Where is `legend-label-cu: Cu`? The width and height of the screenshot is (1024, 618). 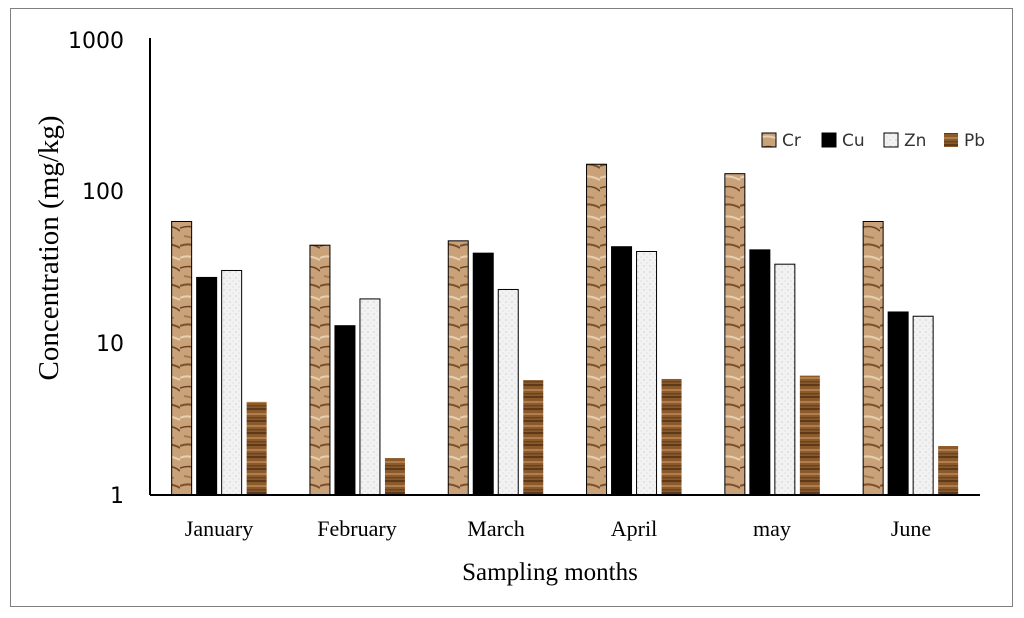 legend-label-cu: Cu is located at coordinates (853, 141).